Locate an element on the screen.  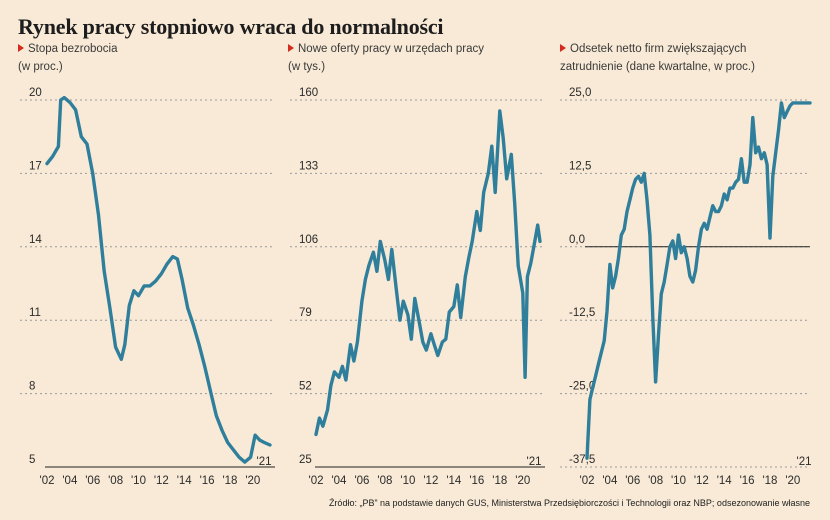
y-tick-label: 133 is located at coordinates (308, 166).